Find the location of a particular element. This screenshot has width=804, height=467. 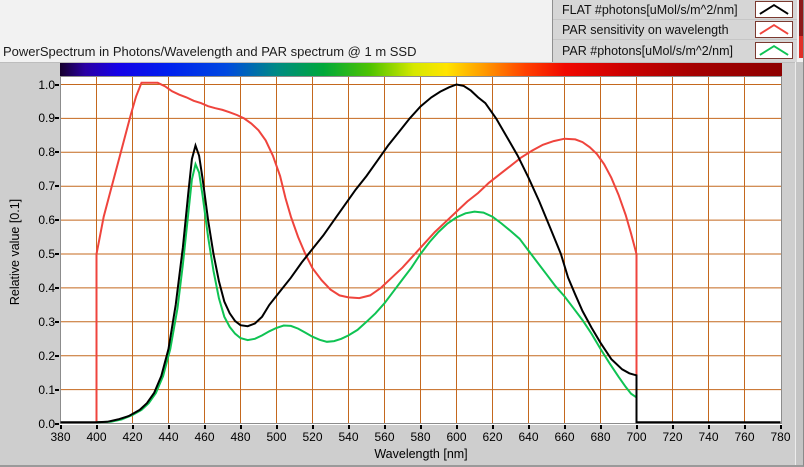

x-tick-label: 380 is located at coordinates (60, 437).